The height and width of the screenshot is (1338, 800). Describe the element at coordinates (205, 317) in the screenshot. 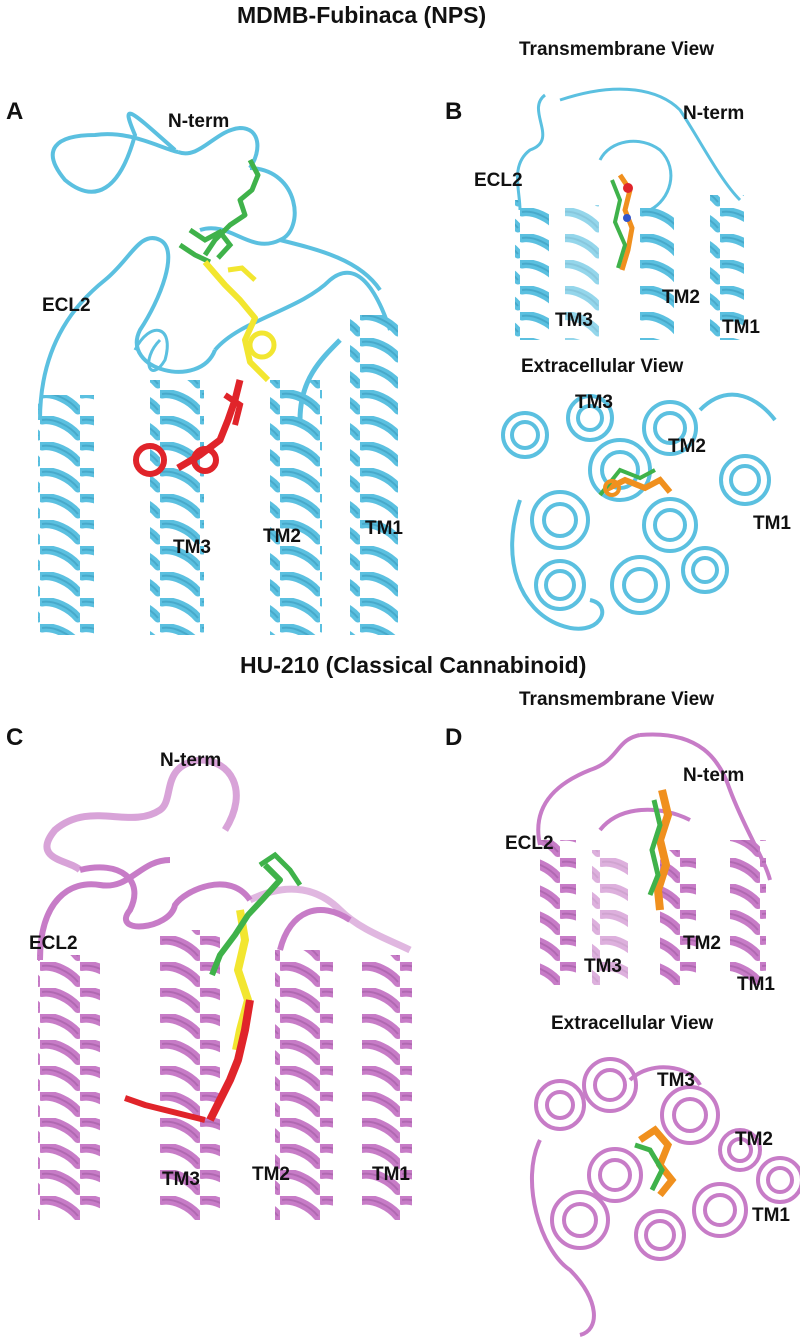

I see `panel-a-ligands` at that location.